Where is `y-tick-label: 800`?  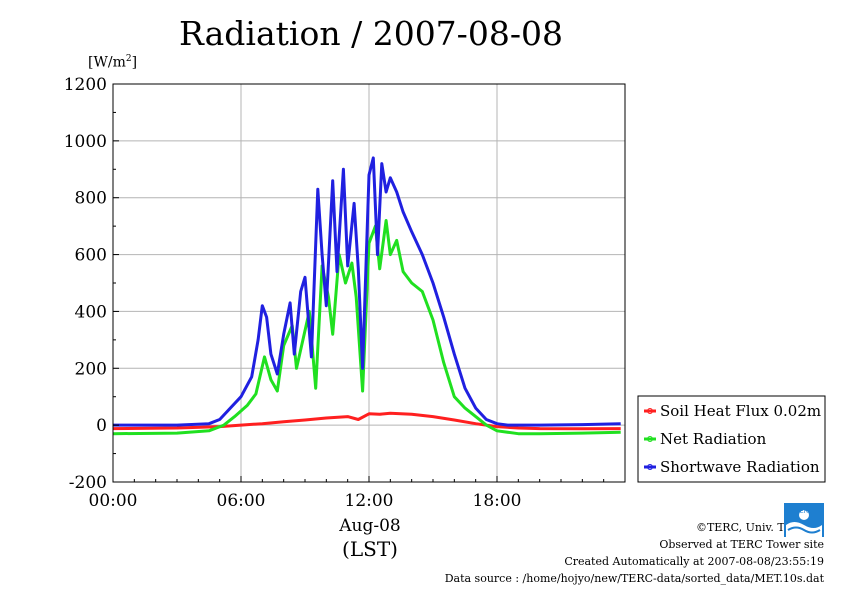 y-tick-label: 800 is located at coordinates (91, 199).